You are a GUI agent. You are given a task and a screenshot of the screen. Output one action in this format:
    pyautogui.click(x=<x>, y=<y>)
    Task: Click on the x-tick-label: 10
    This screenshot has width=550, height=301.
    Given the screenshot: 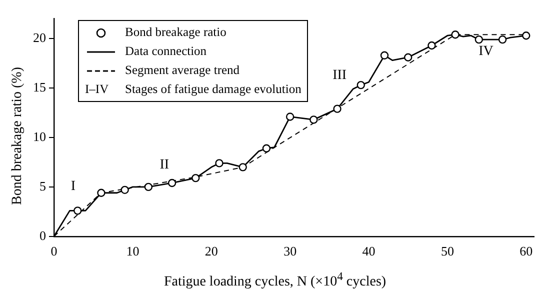 What is the action you would take?
    pyautogui.click(x=133, y=251)
    